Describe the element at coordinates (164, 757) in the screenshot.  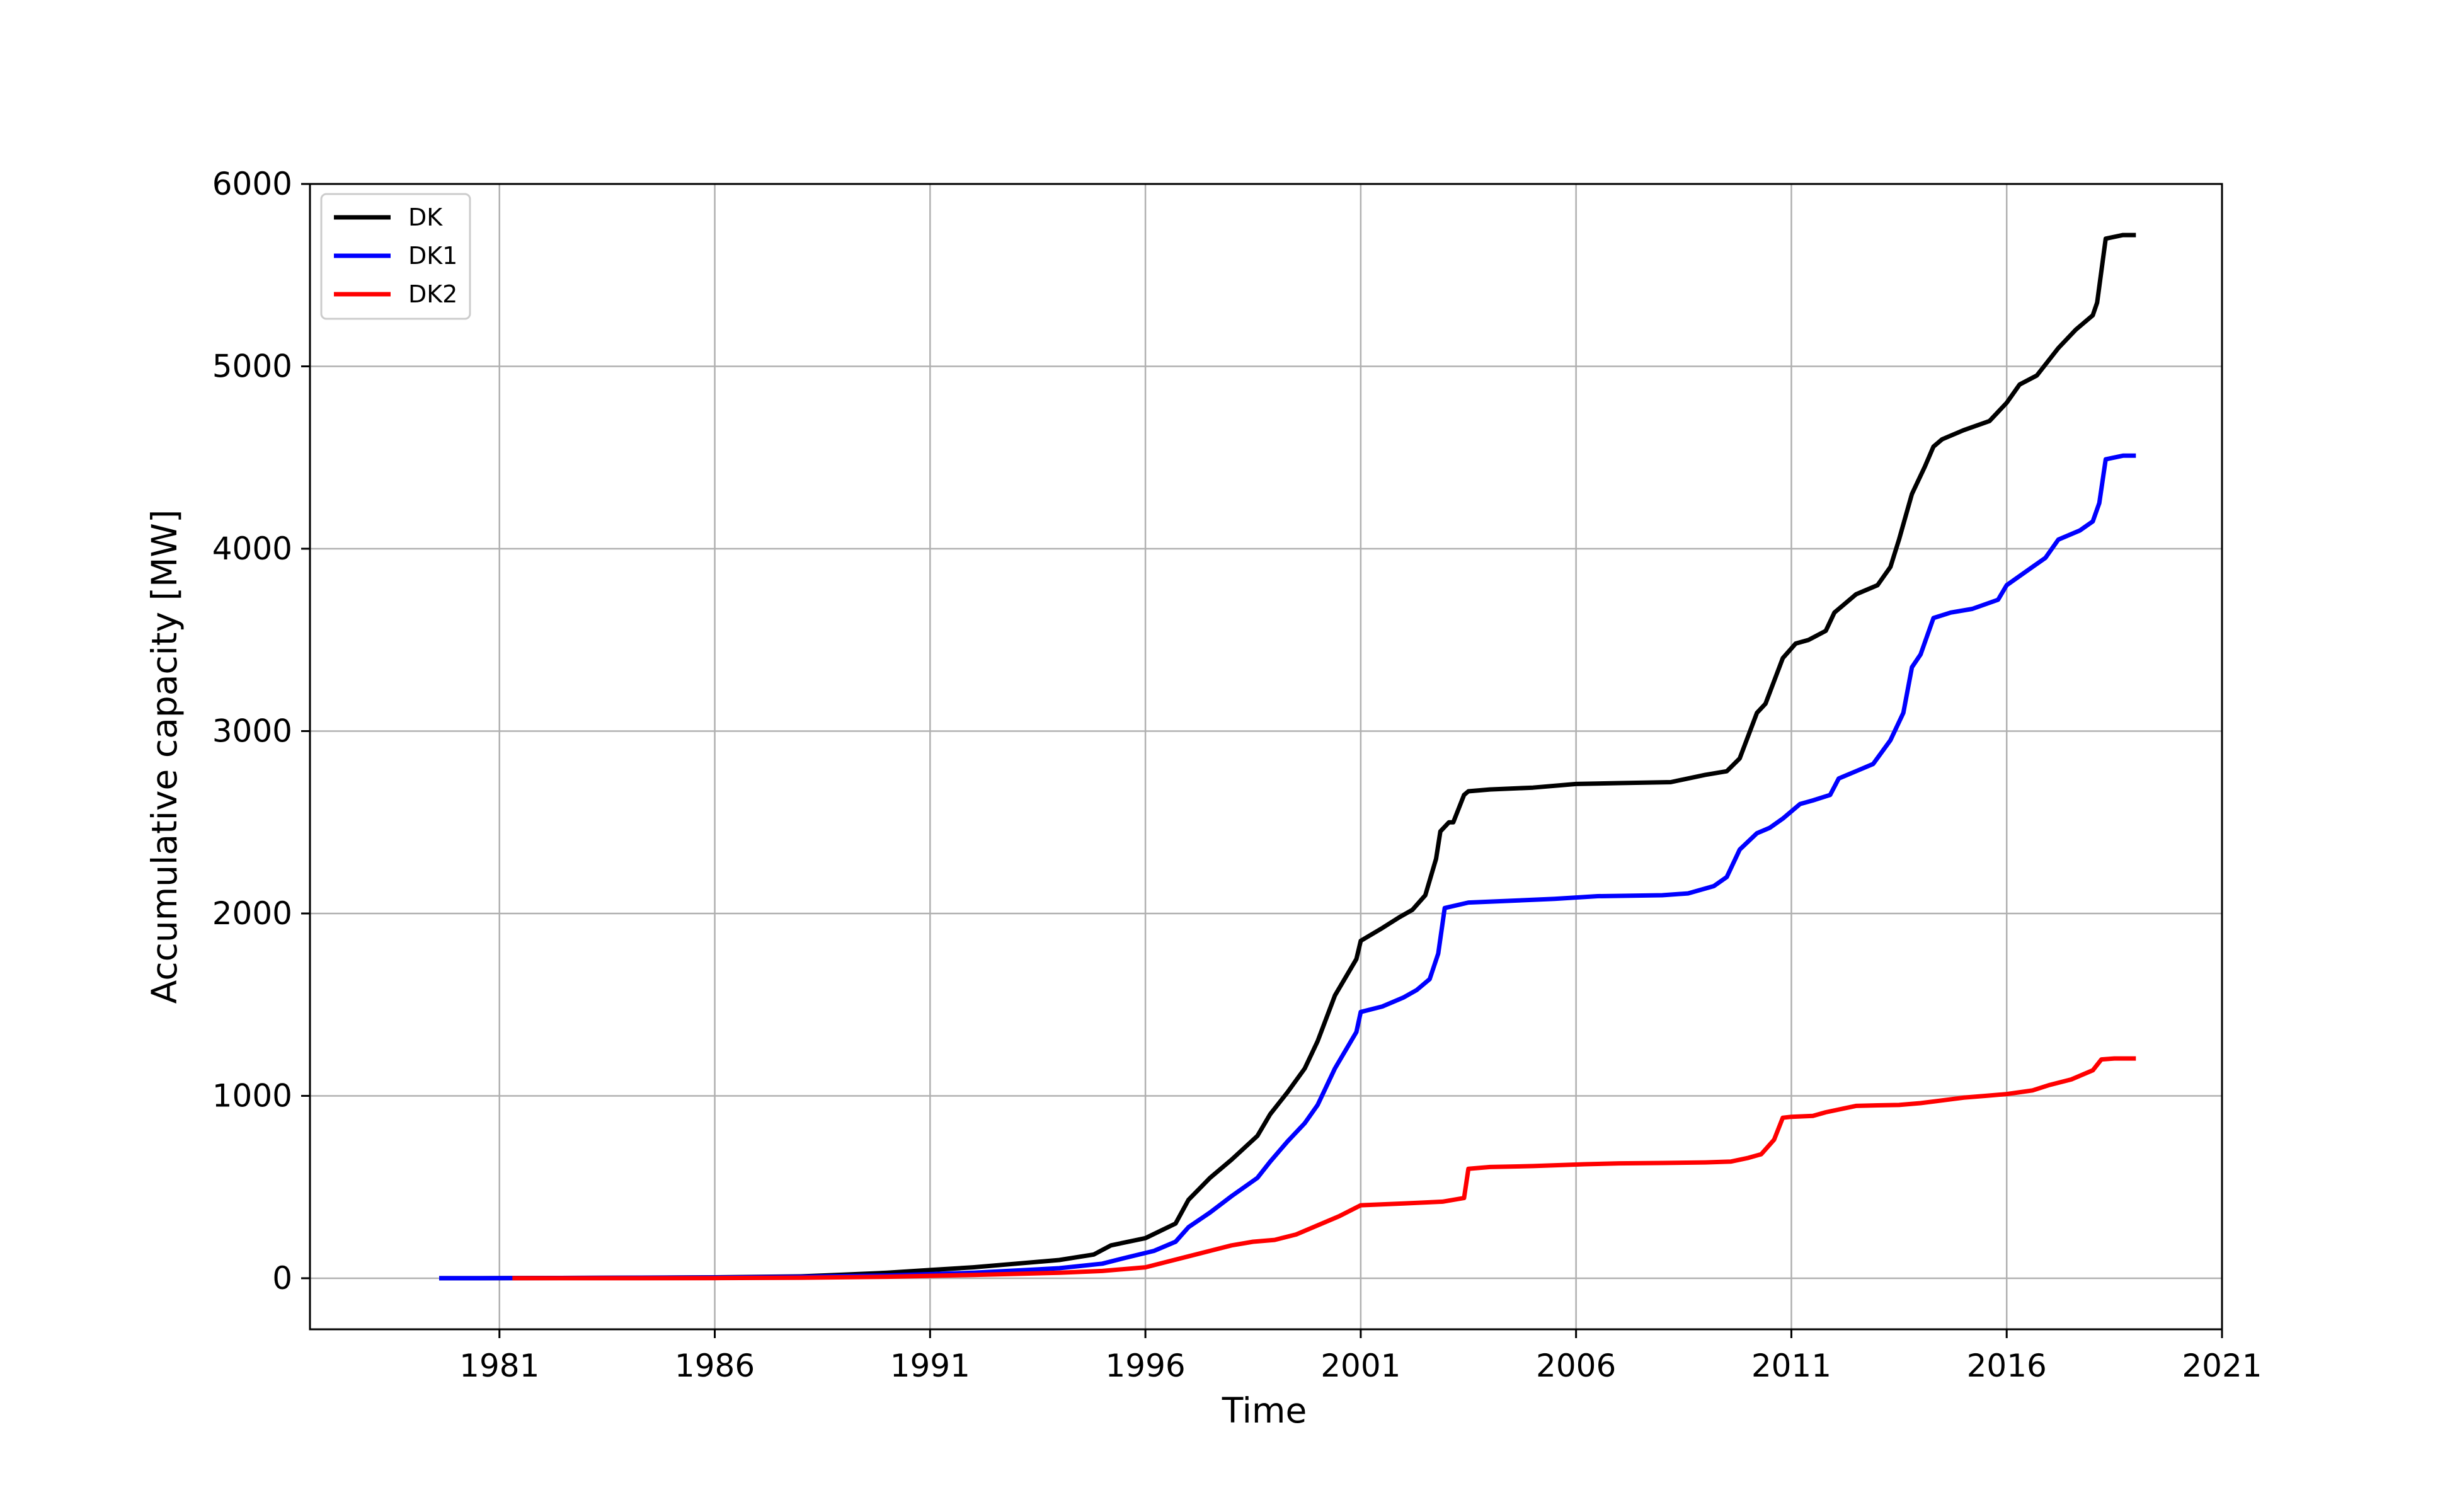
I see `y-axis-title: Accumulative capacity [MW]` at that location.